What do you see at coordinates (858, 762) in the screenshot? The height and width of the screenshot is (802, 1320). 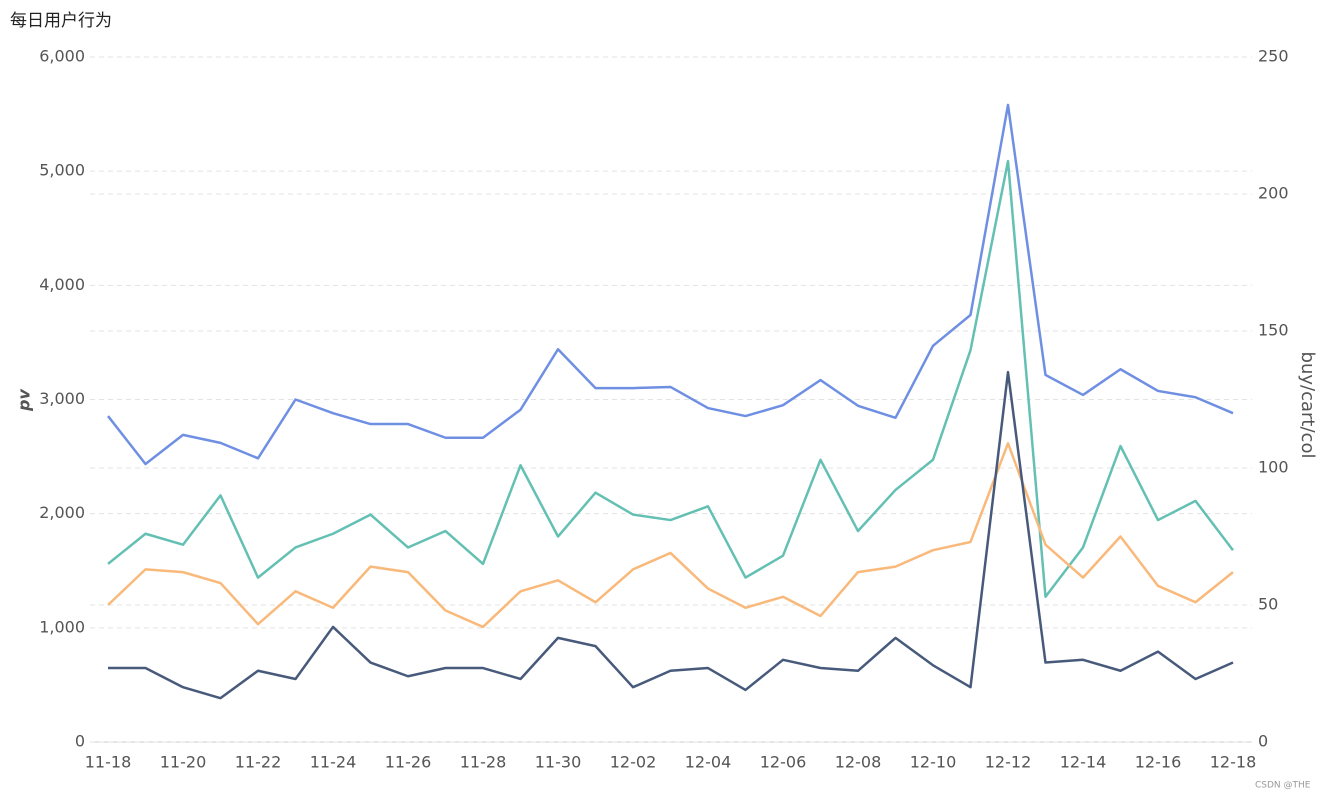 I see `x-tick-label: 12-08` at bounding box center [858, 762].